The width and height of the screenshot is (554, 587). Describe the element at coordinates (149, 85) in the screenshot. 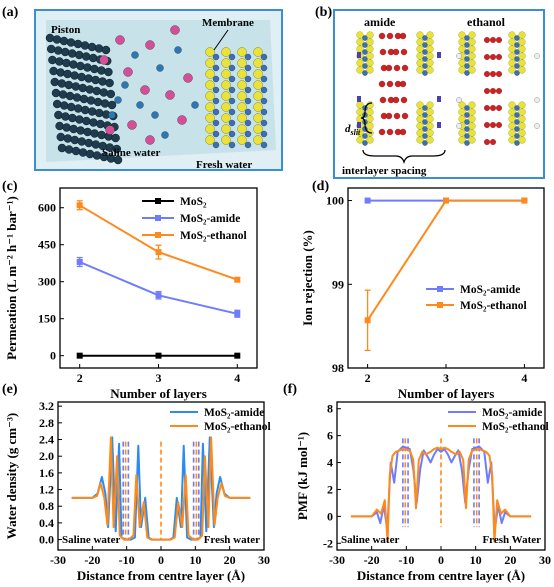

I see `saline-ions` at that location.